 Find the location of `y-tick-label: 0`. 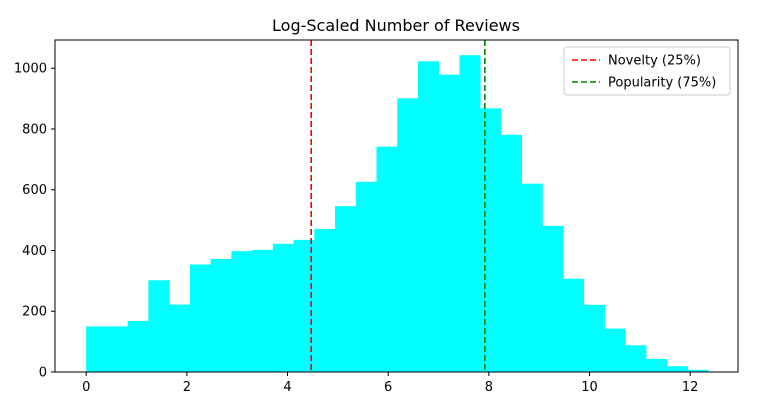

y-tick-label: 0 is located at coordinates (43, 373).